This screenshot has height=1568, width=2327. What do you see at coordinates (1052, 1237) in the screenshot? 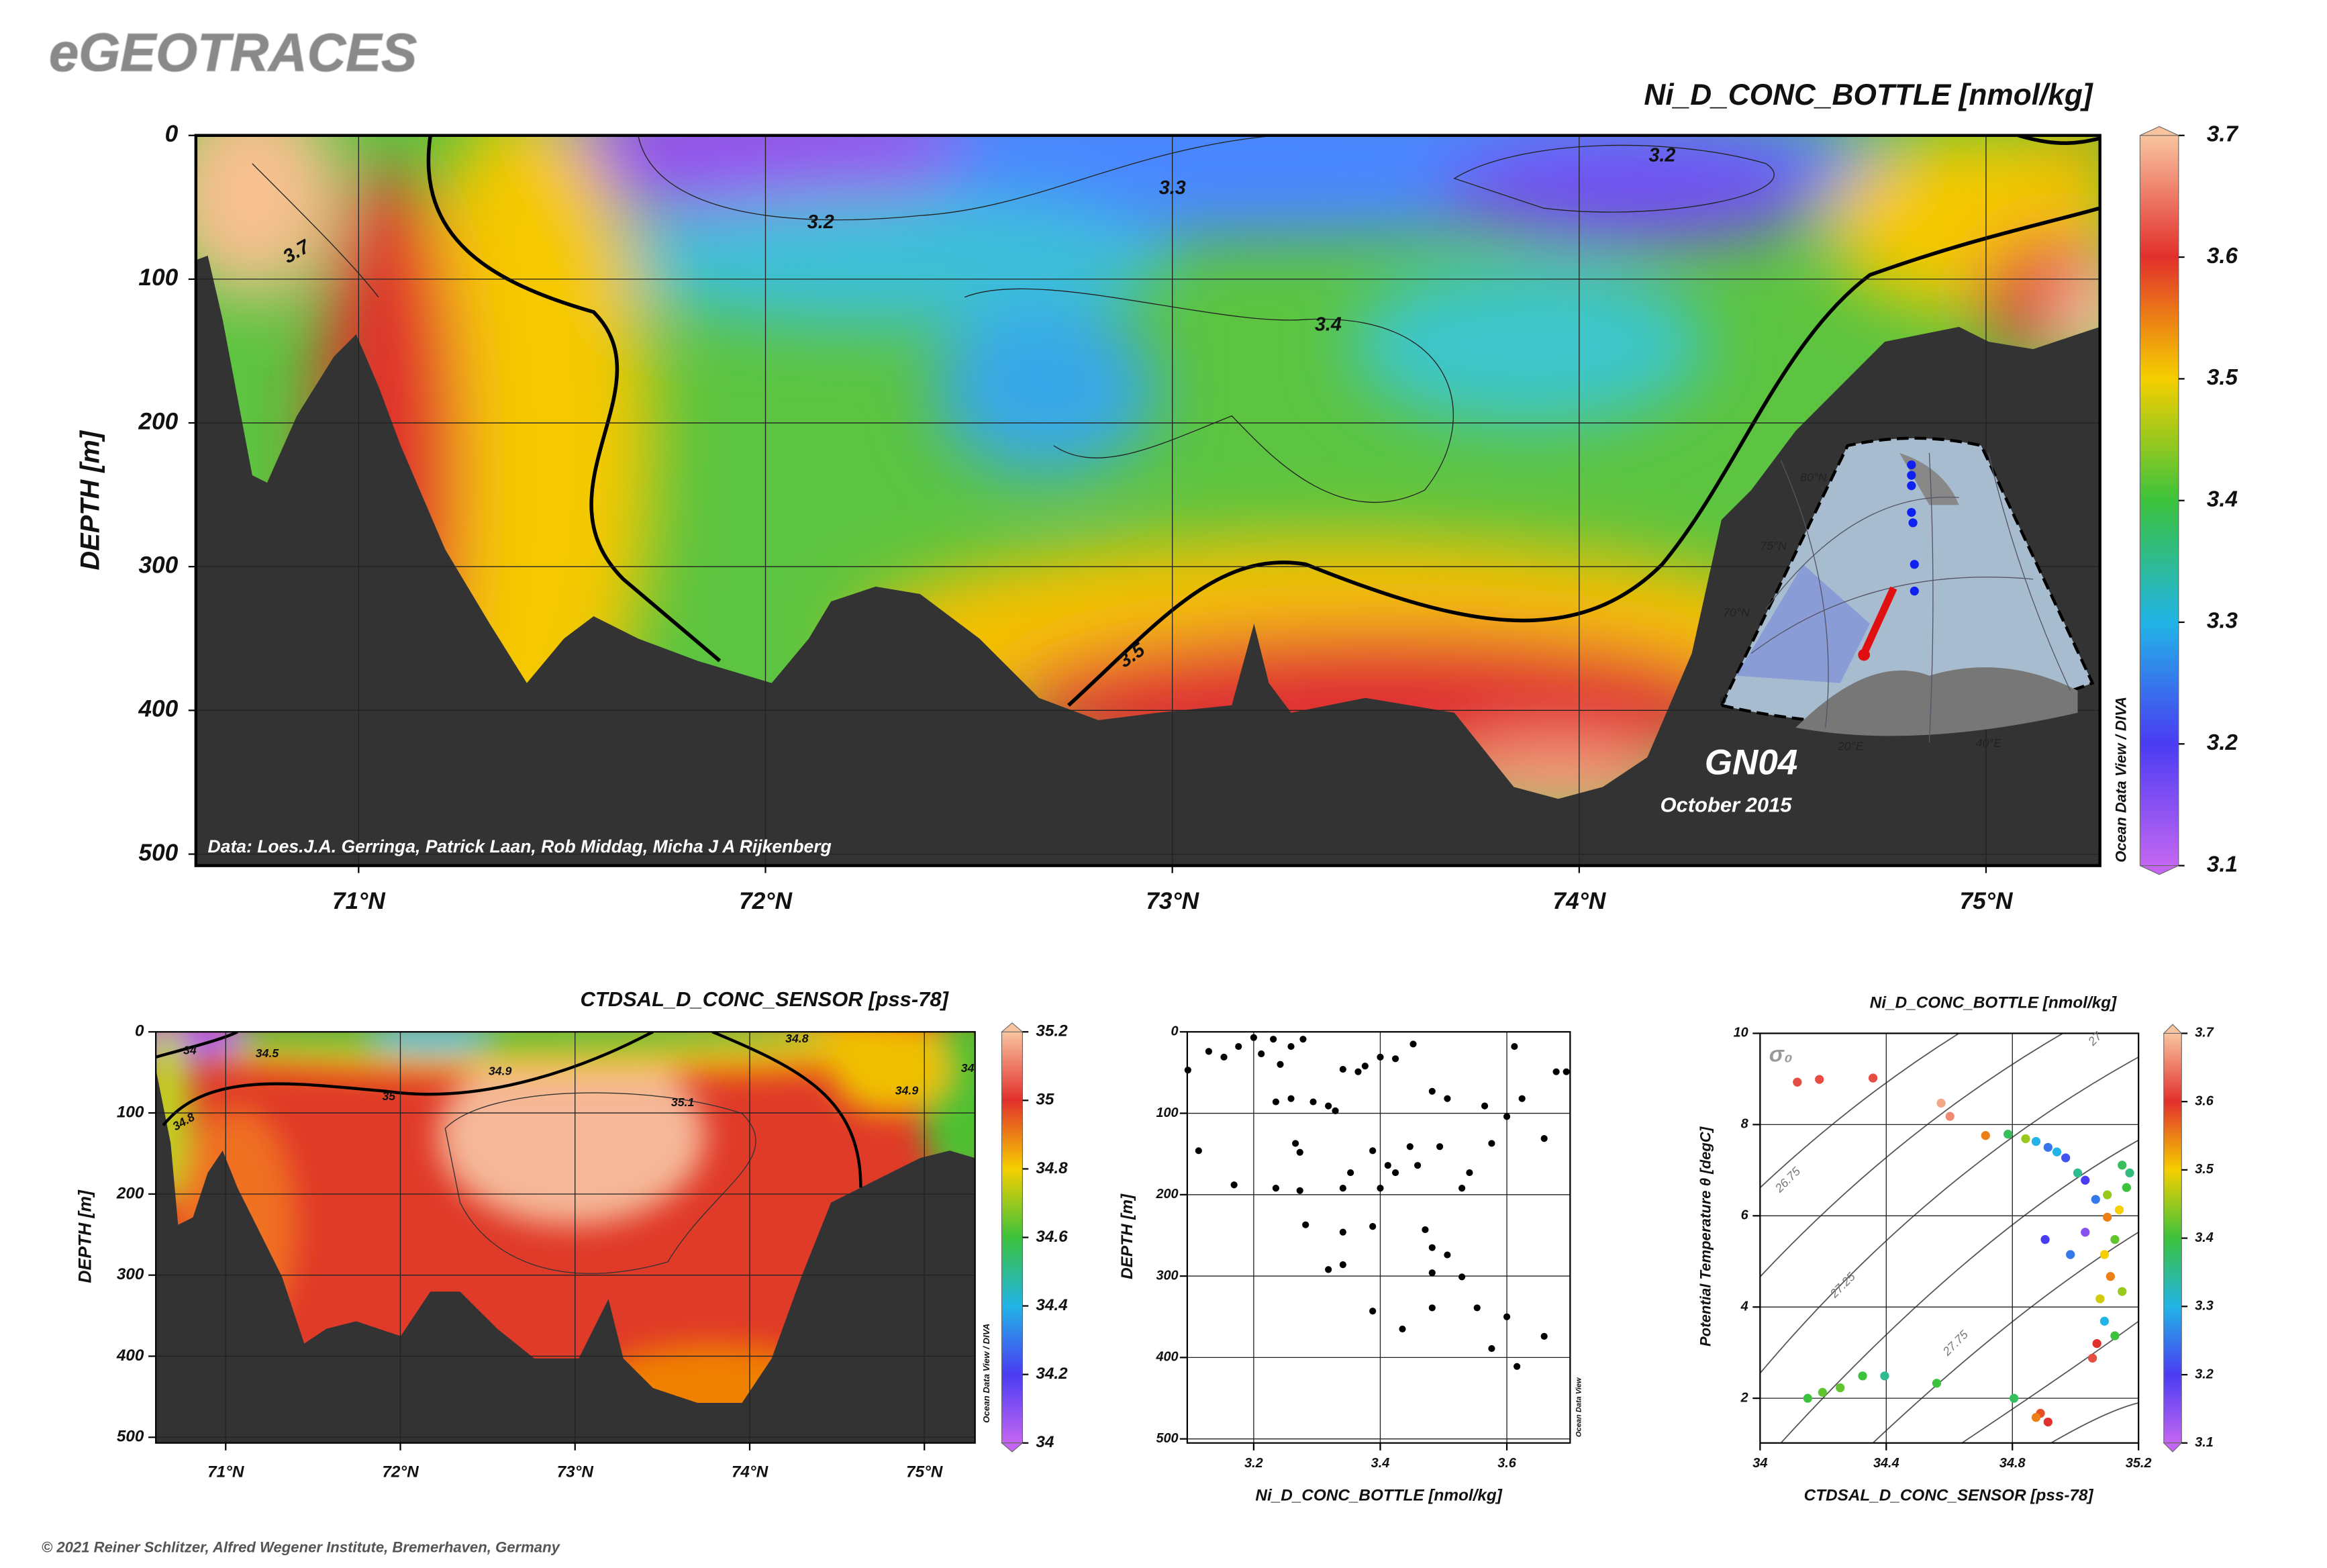
I see `colorbar-label: 34.6` at bounding box center [1052, 1237].